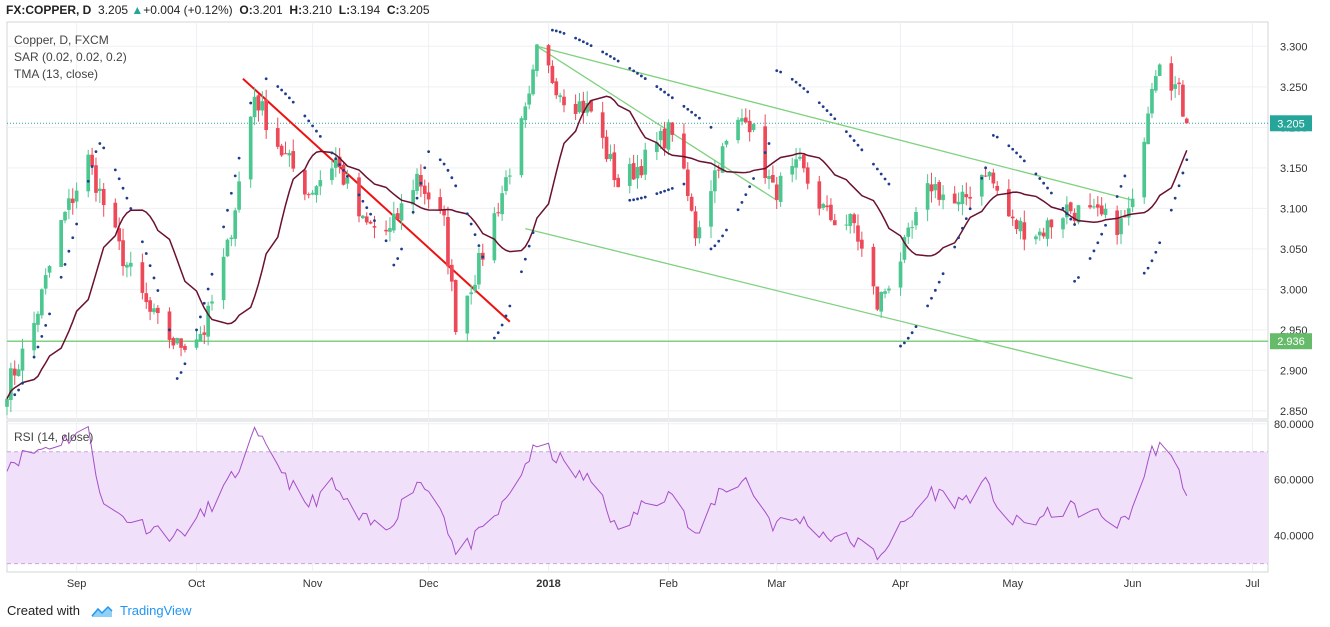 The width and height of the screenshot is (1330, 627). What do you see at coordinates (1291, 342) in the screenshot?
I see `support-price-label: 2.936` at bounding box center [1291, 342].